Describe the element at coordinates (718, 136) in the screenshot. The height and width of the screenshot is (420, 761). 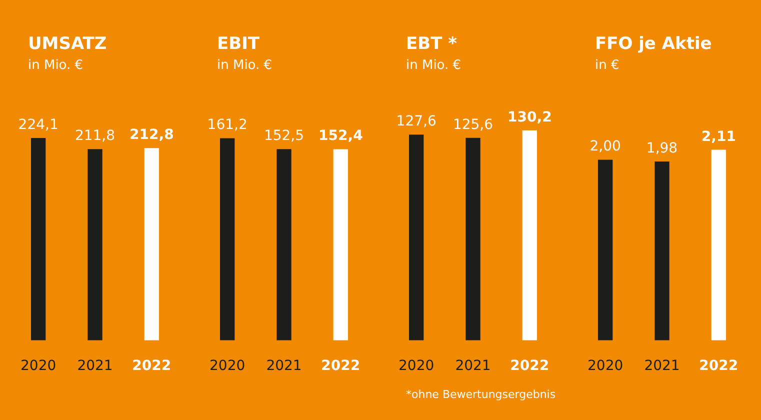
I see `data-label: 2,11` at that location.